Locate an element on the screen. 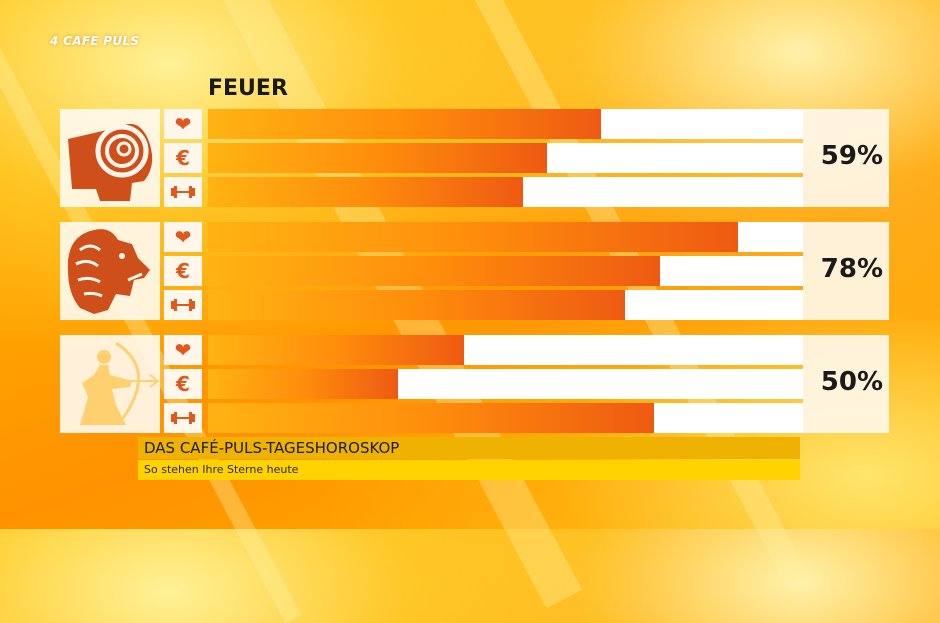 The height and width of the screenshot is (623, 940). horoscope-row-aries: ❤ € 59% is located at coordinates (475, 158).